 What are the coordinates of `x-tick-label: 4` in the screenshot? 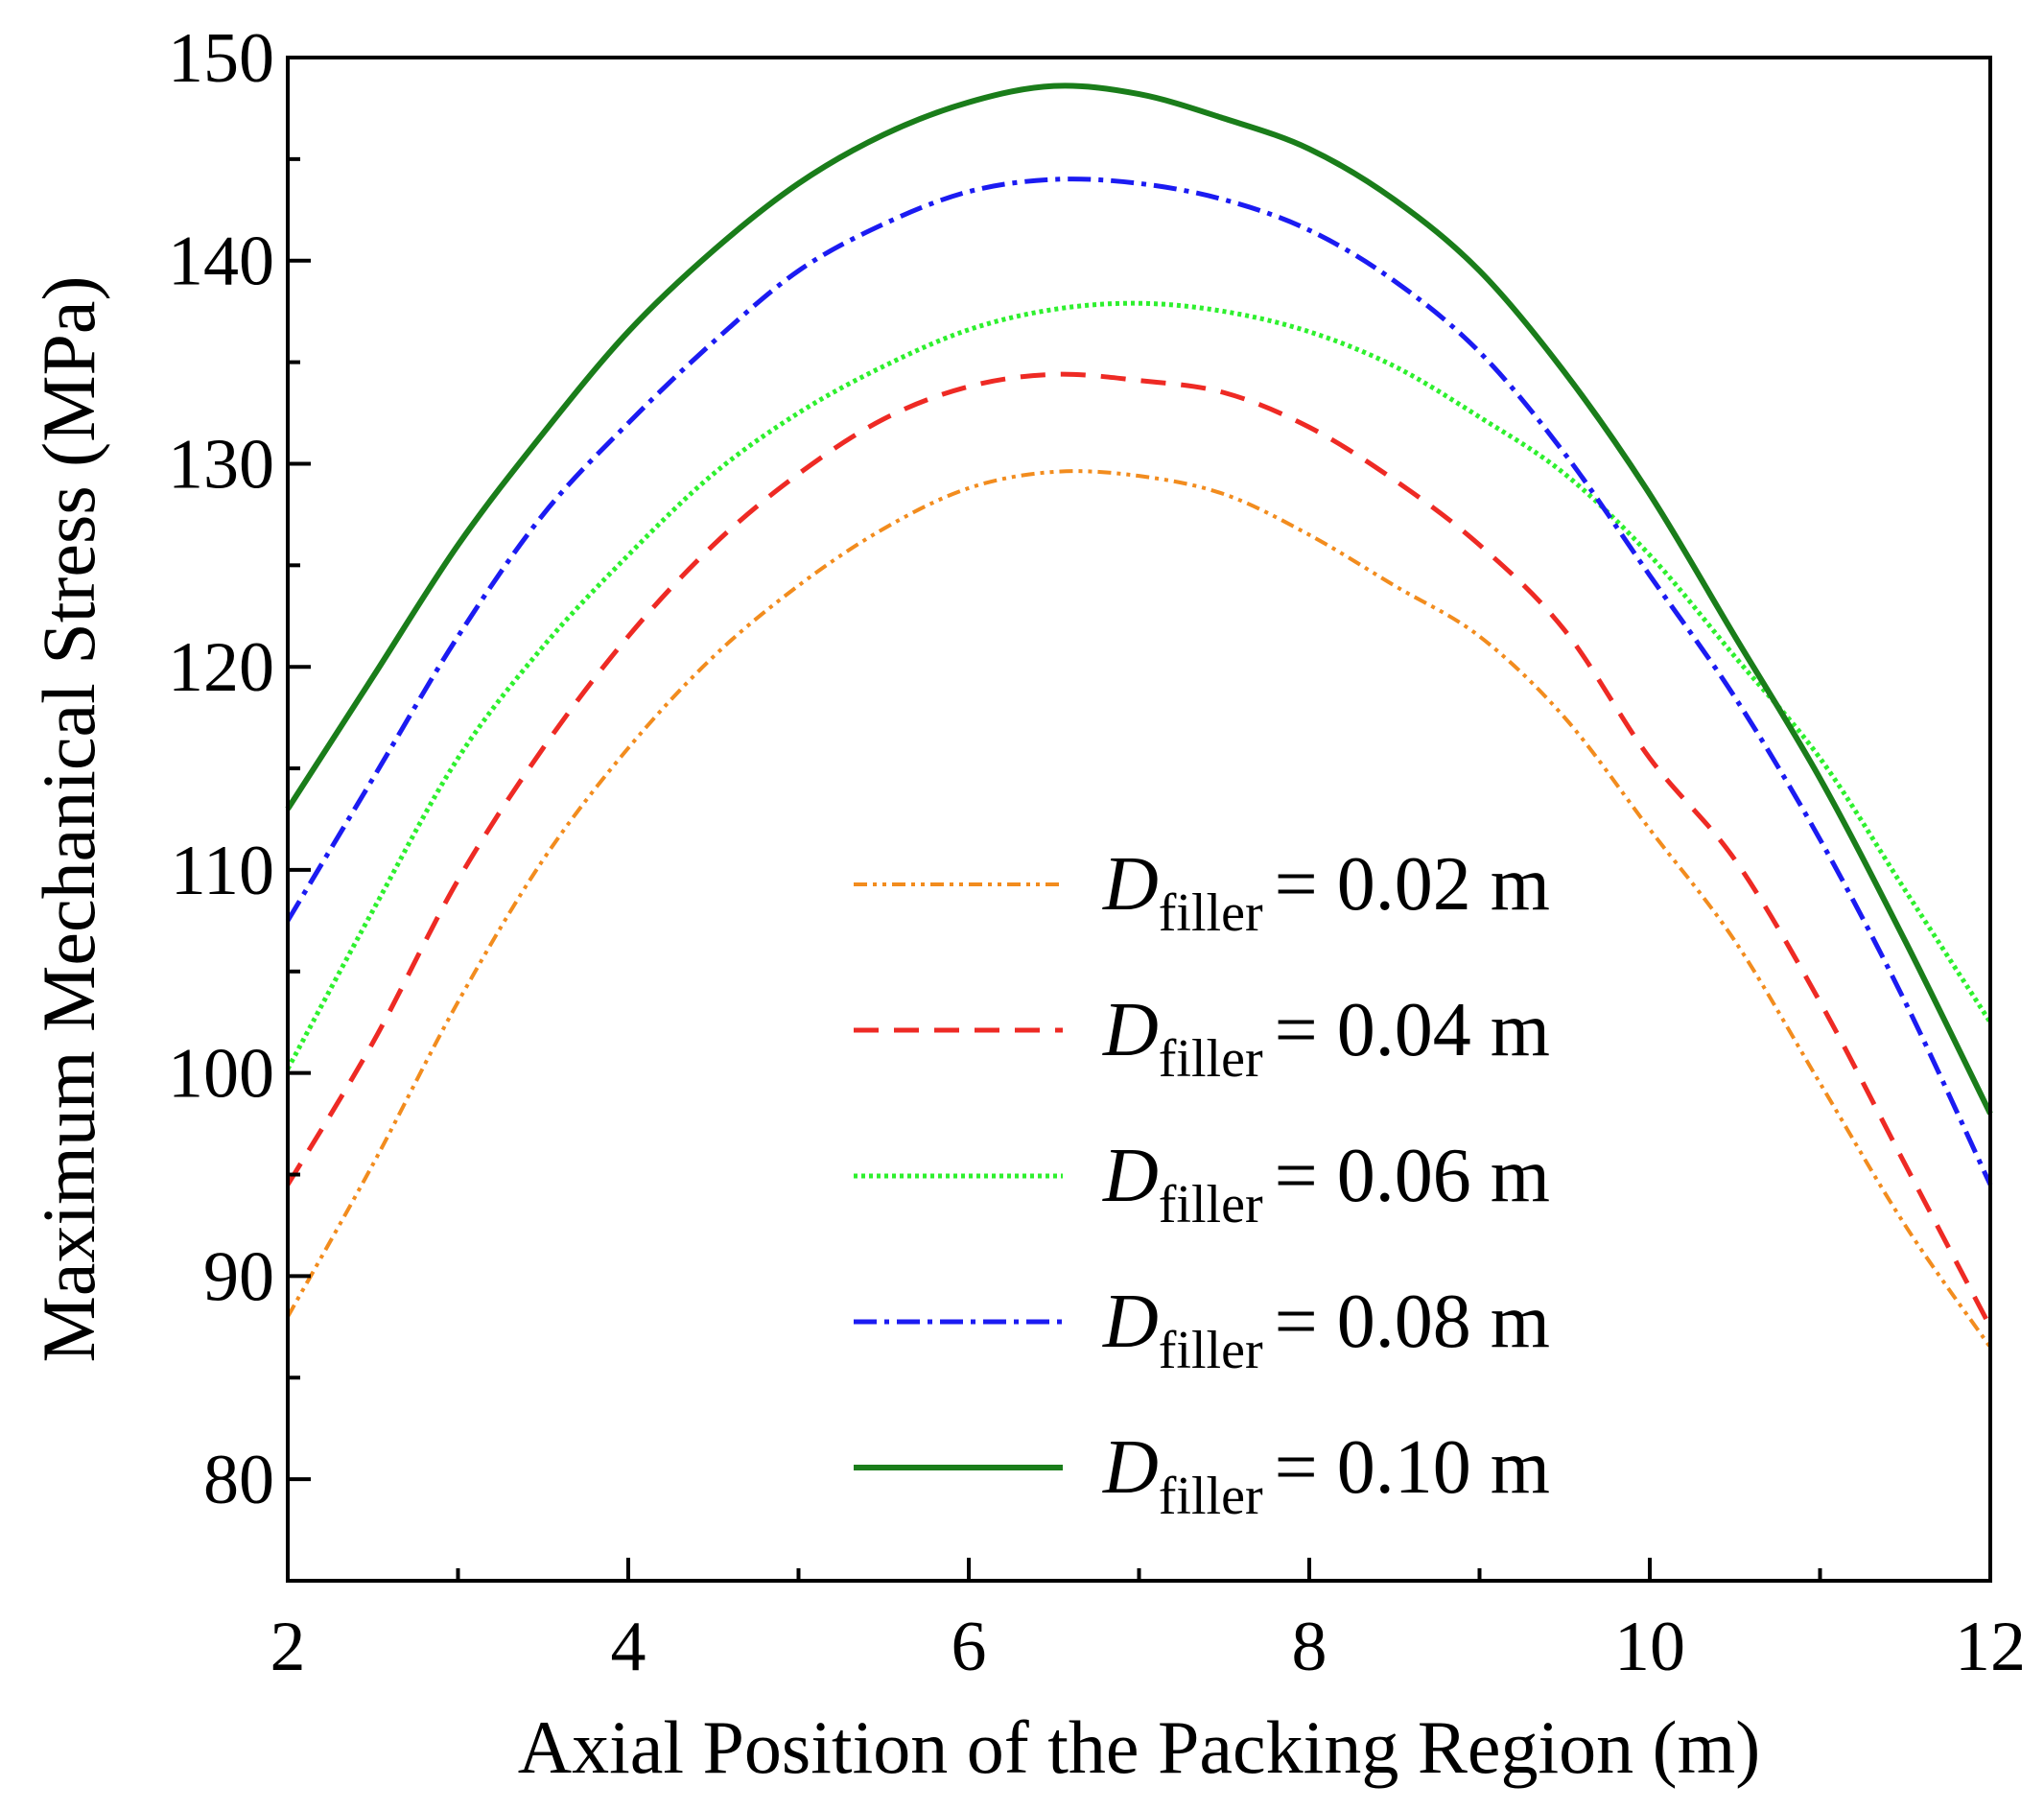 It's located at (628, 1647).